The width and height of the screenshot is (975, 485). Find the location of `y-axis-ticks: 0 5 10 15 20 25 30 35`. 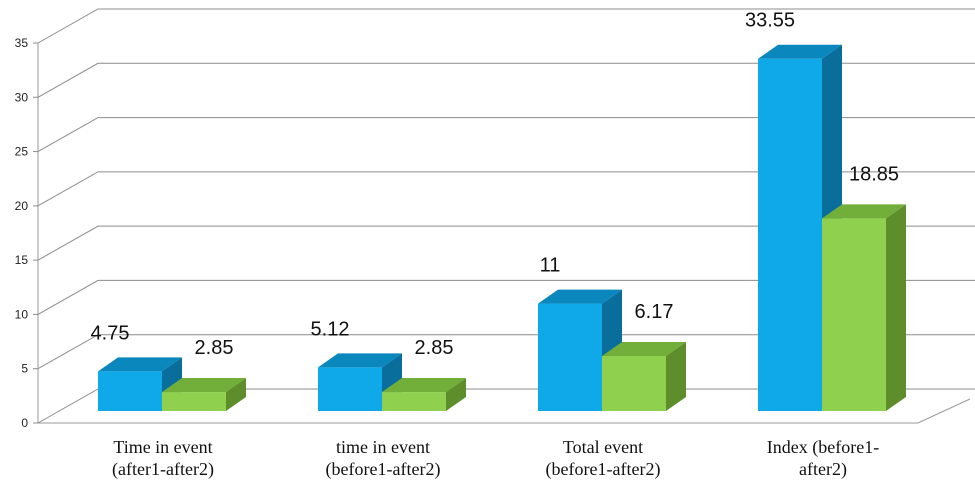

y-axis-ticks: 0 5 10 15 20 25 30 35 is located at coordinates (26, 233).